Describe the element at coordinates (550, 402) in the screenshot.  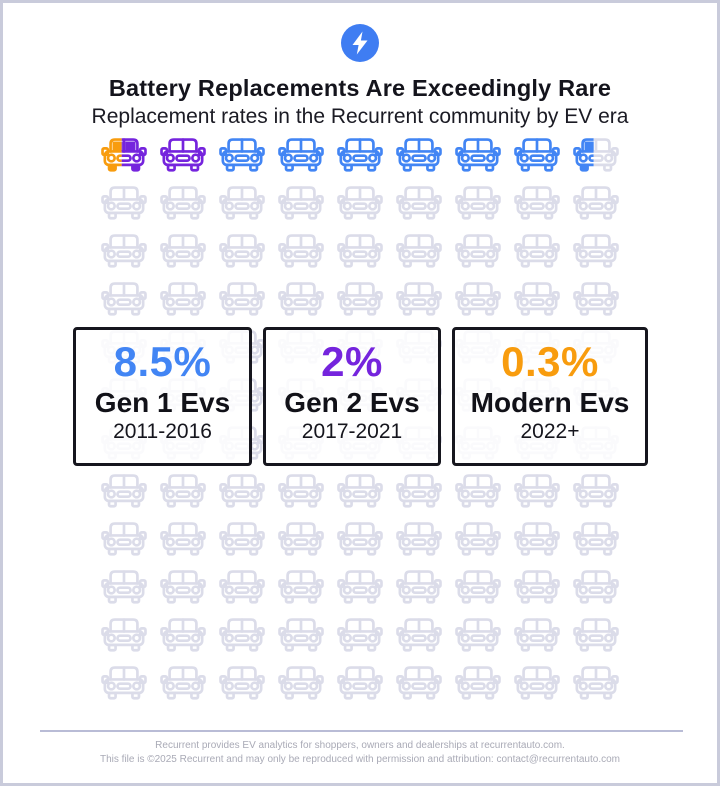
I see `stat-label-modern: Modern Evs` at that location.